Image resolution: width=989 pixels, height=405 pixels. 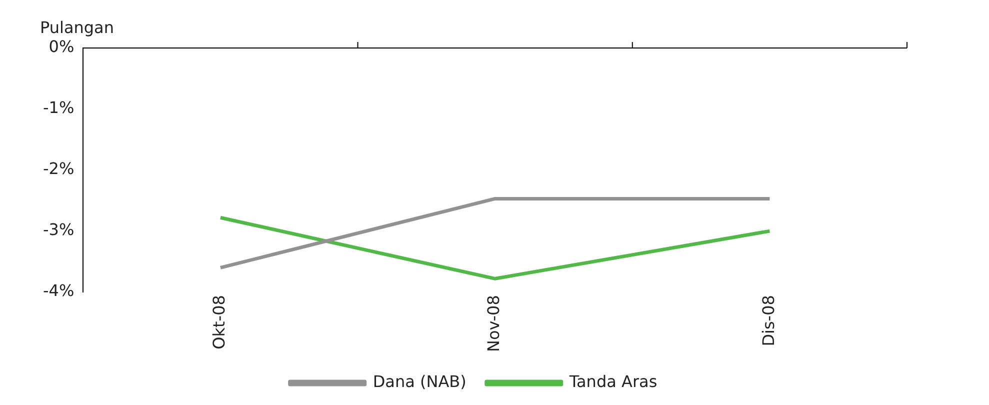 What do you see at coordinates (58, 290) in the screenshot?
I see `y-tick-label: -4%` at bounding box center [58, 290].